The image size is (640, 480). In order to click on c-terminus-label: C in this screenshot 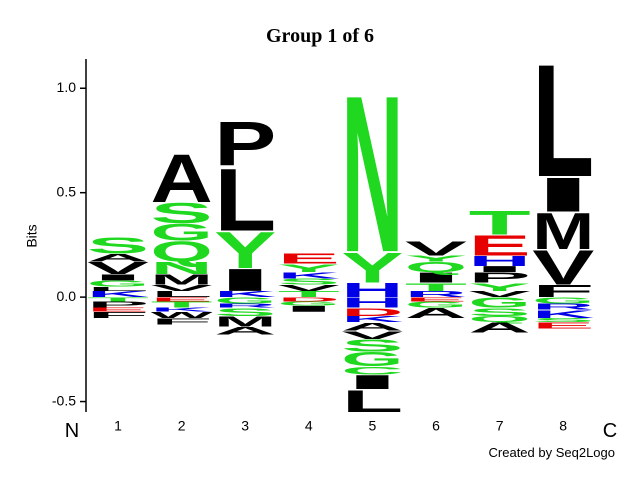, I will do `click(610, 431)`.